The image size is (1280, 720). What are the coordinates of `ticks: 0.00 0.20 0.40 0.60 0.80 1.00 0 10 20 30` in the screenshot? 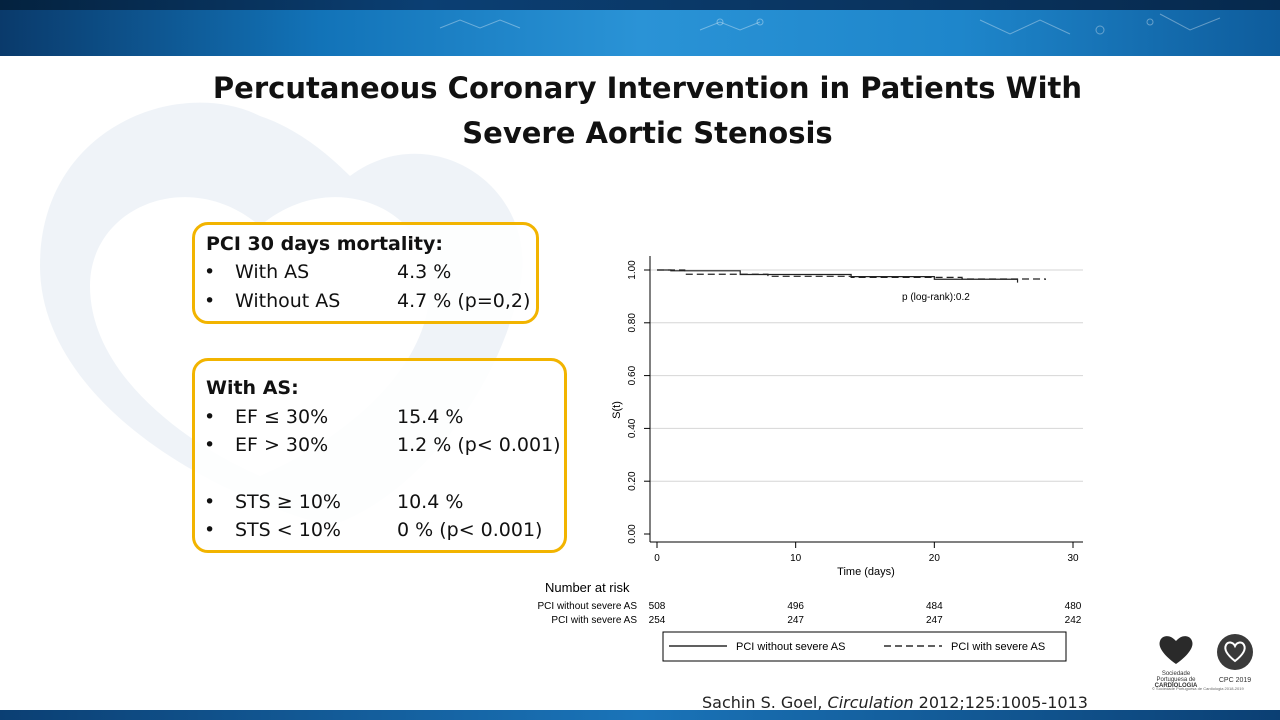 It's located at (853, 412).